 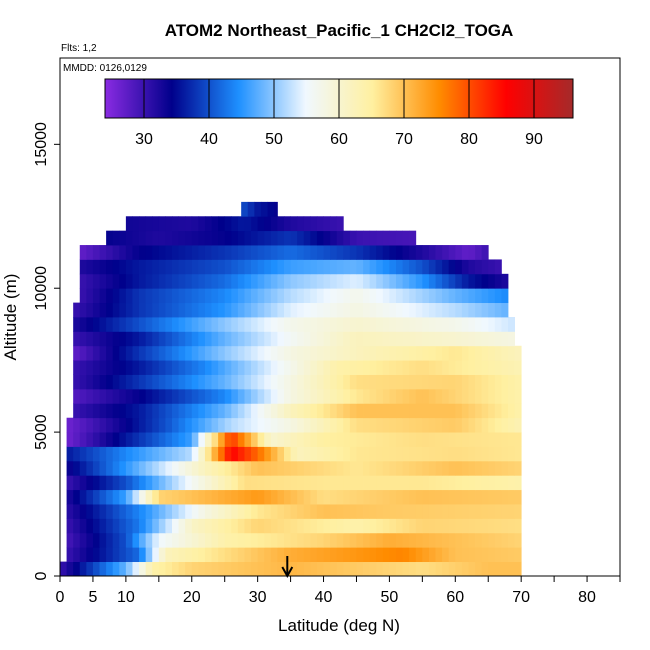 I want to click on x-axis: 0 5 10 20 30 40 50 60 70 80, so click(x=338, y=591).